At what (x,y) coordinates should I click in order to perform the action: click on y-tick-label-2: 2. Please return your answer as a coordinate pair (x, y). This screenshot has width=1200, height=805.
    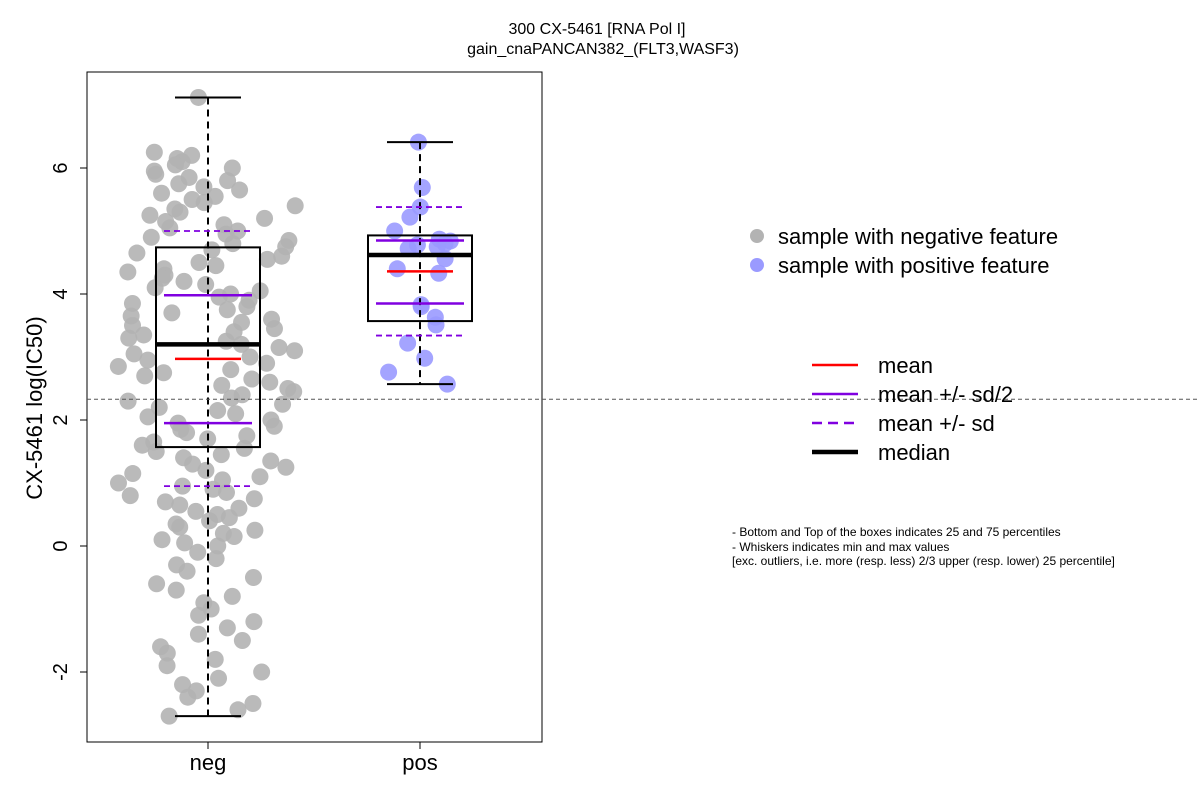
    Looking at the image, I should click on (61, 419).